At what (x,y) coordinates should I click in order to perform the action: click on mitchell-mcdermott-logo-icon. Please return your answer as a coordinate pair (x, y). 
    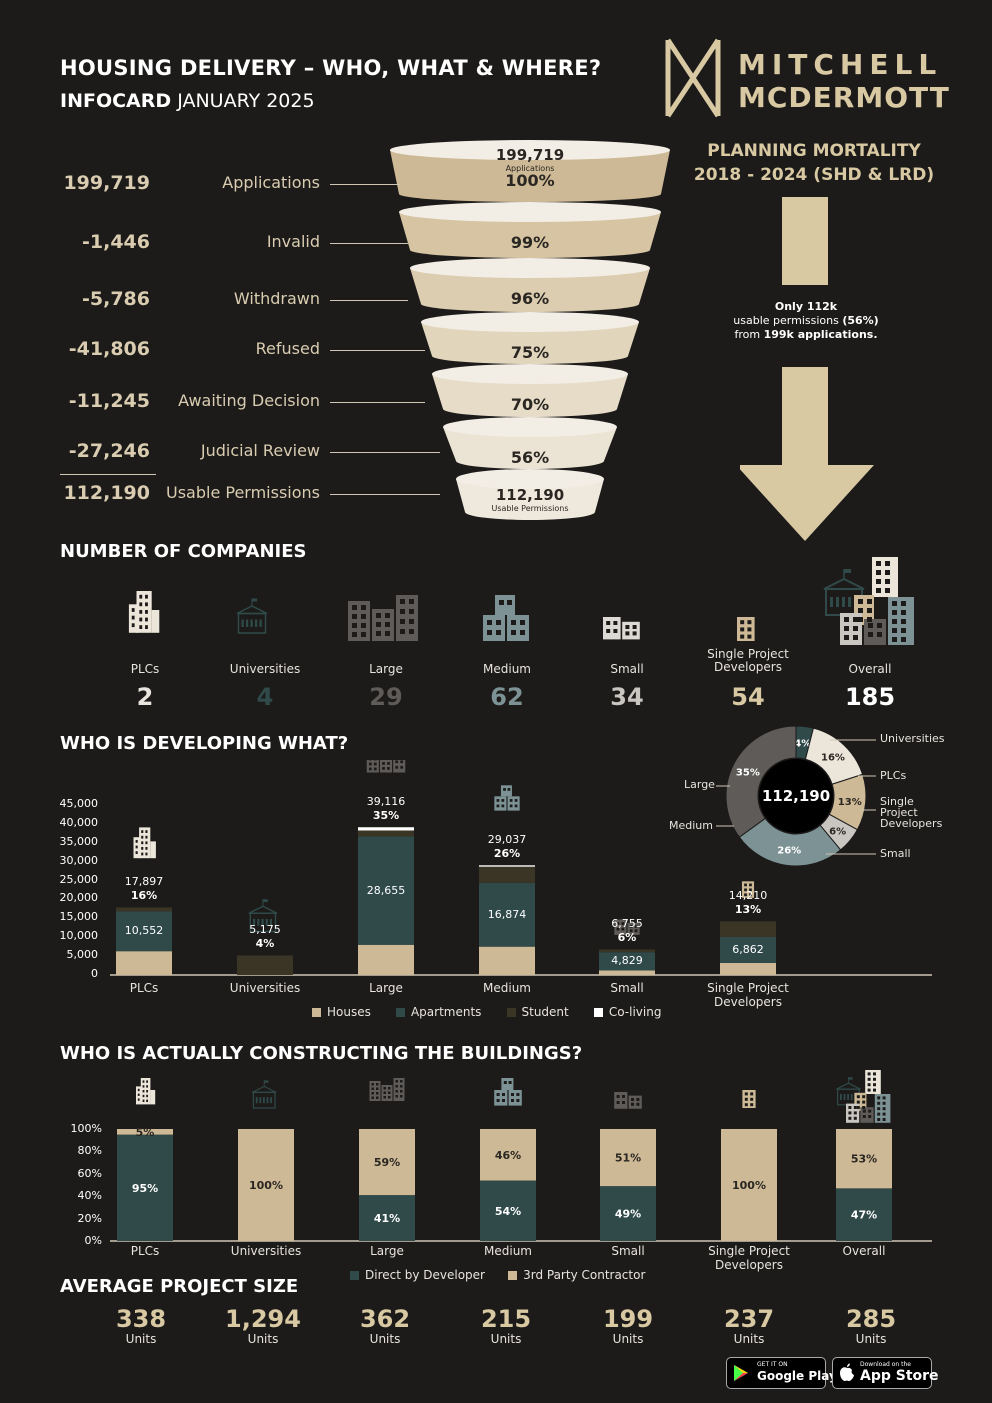
    Looking at the image, I should click on (693, 78).